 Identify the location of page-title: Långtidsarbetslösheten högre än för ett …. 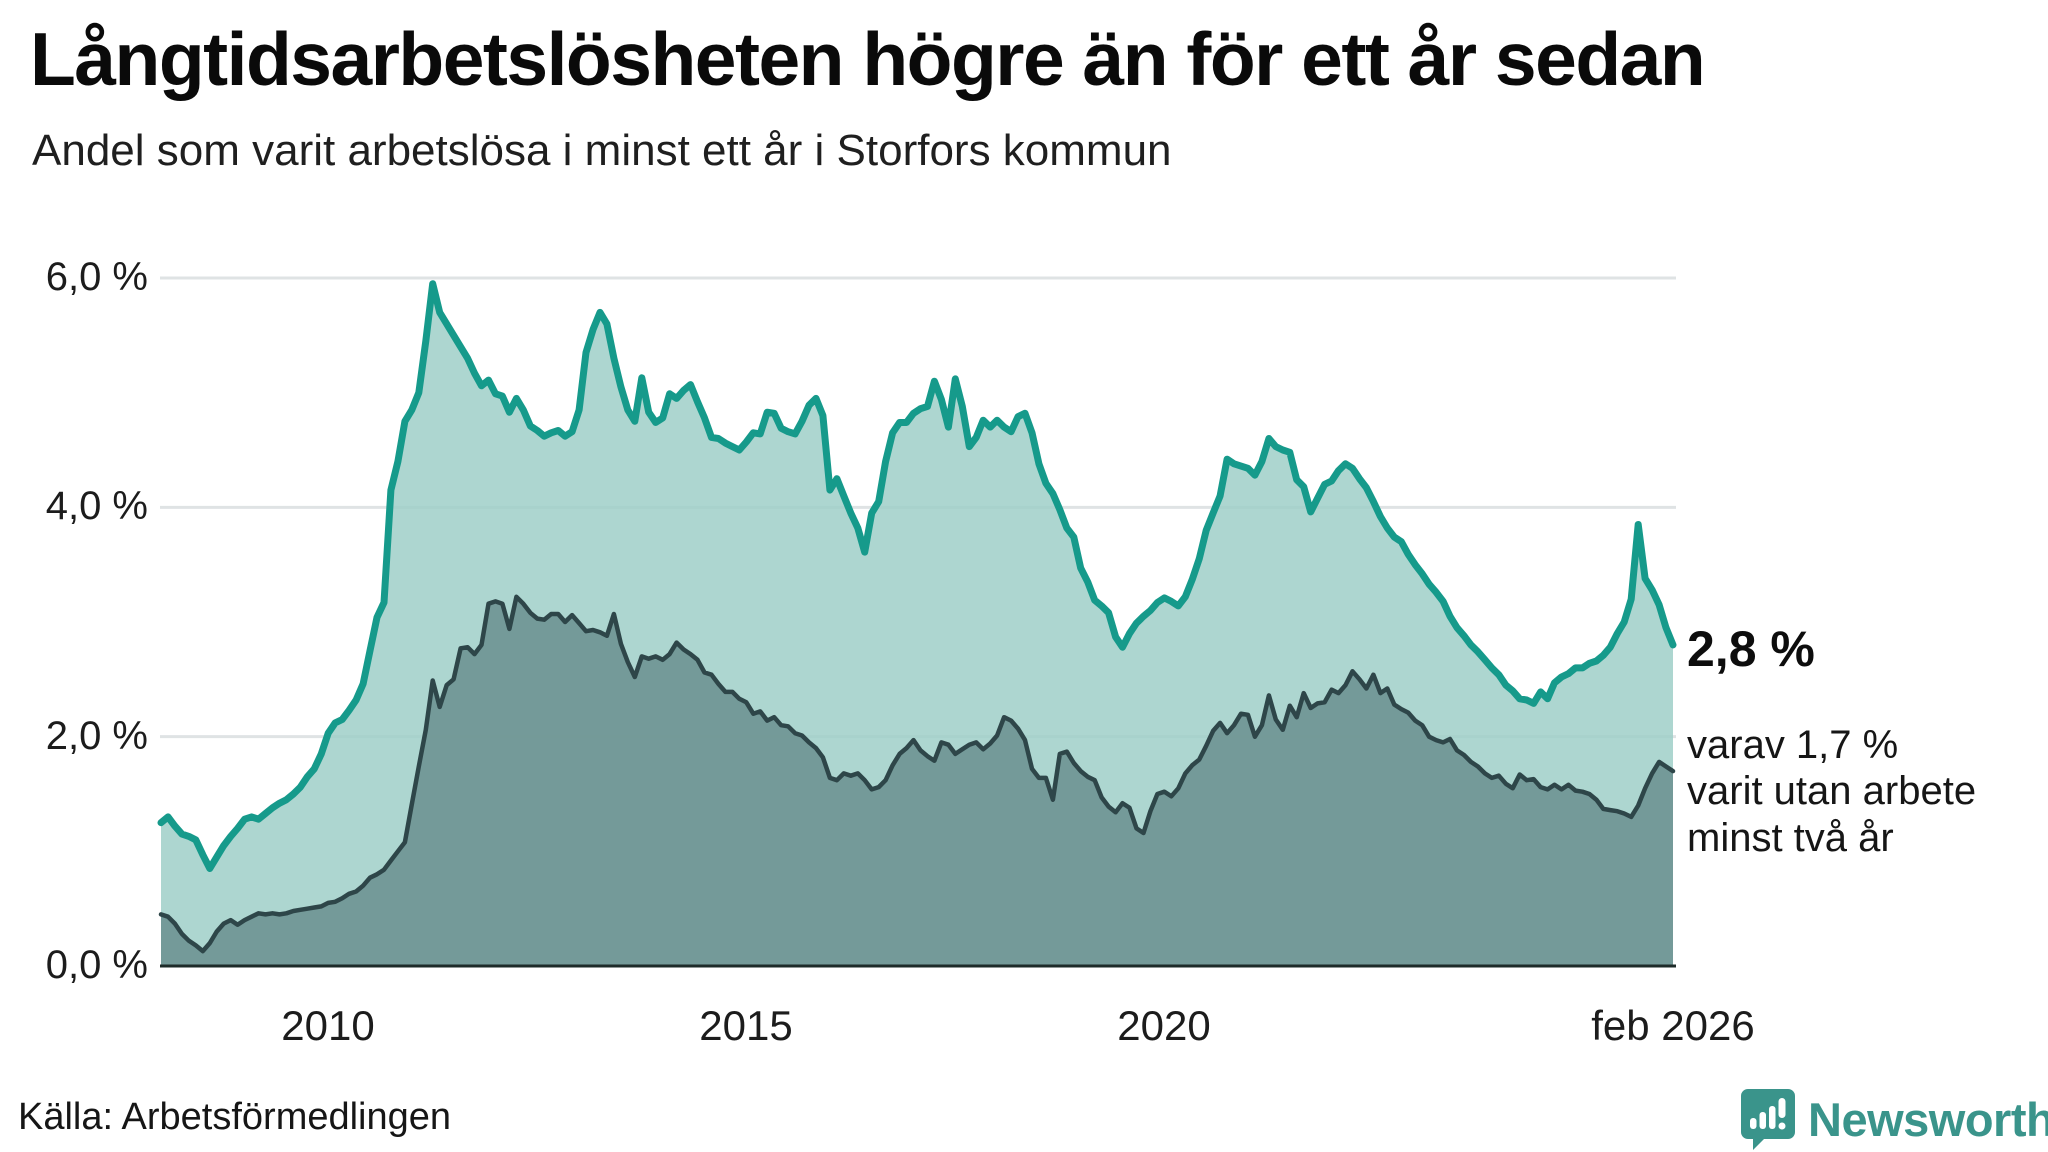
(868, 59).